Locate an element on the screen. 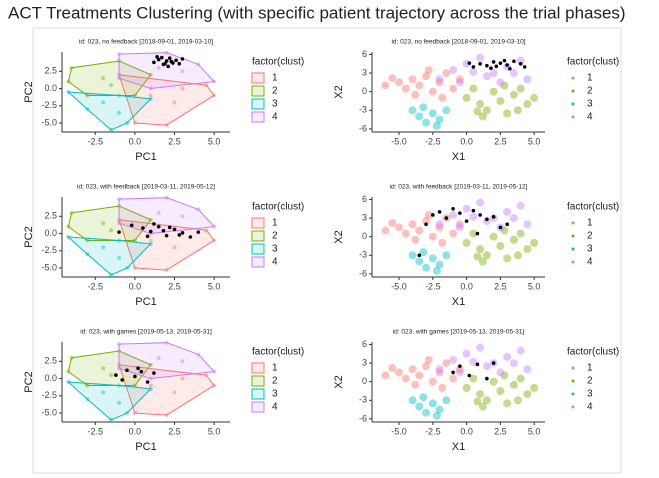  y-tick-label: 0.0 is located at coordinates (50, 88).